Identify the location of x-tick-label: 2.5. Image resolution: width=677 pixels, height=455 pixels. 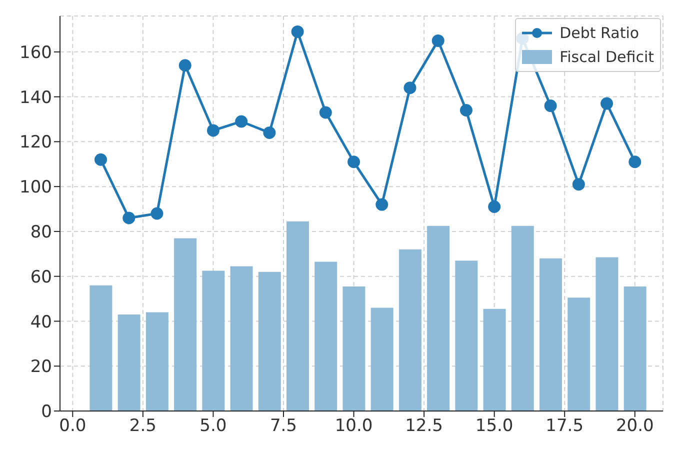
(142, 426).